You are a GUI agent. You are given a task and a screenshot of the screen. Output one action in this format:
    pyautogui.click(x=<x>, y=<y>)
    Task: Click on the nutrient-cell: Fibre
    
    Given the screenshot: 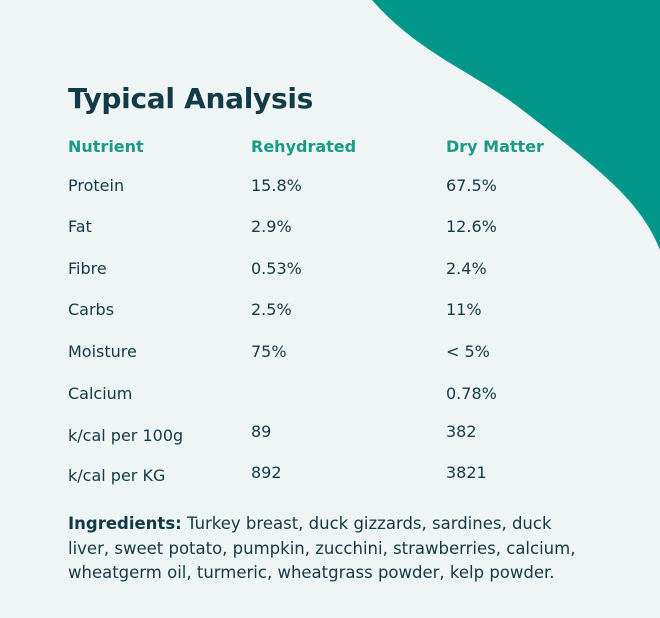 What is the action you would take?
    pyautogui.click(x=87, y=268)
    